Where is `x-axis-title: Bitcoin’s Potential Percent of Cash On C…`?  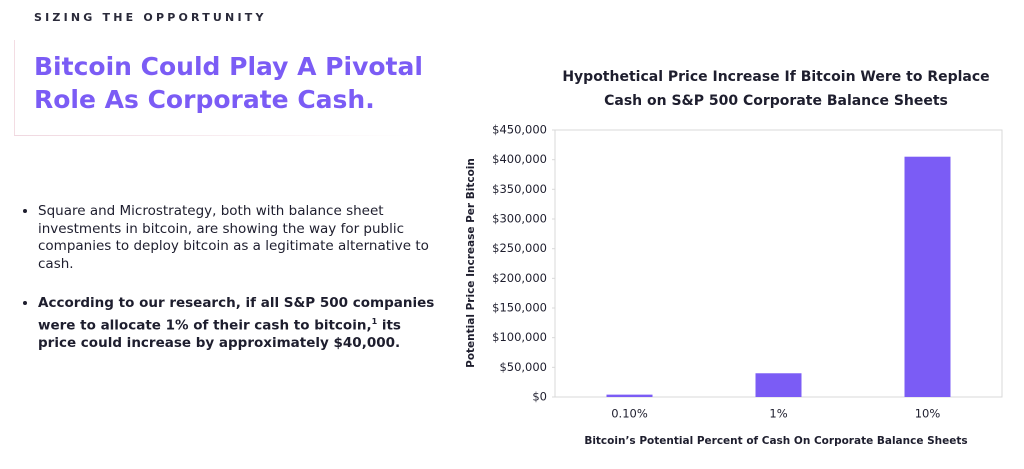 x-axis-title: Bitcoin’s Potential Percent of Cash On C… is located at coordinates (775, 441).